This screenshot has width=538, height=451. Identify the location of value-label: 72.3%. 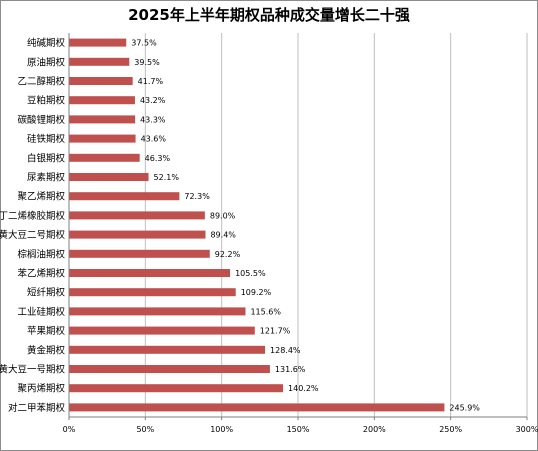
(197, 196).